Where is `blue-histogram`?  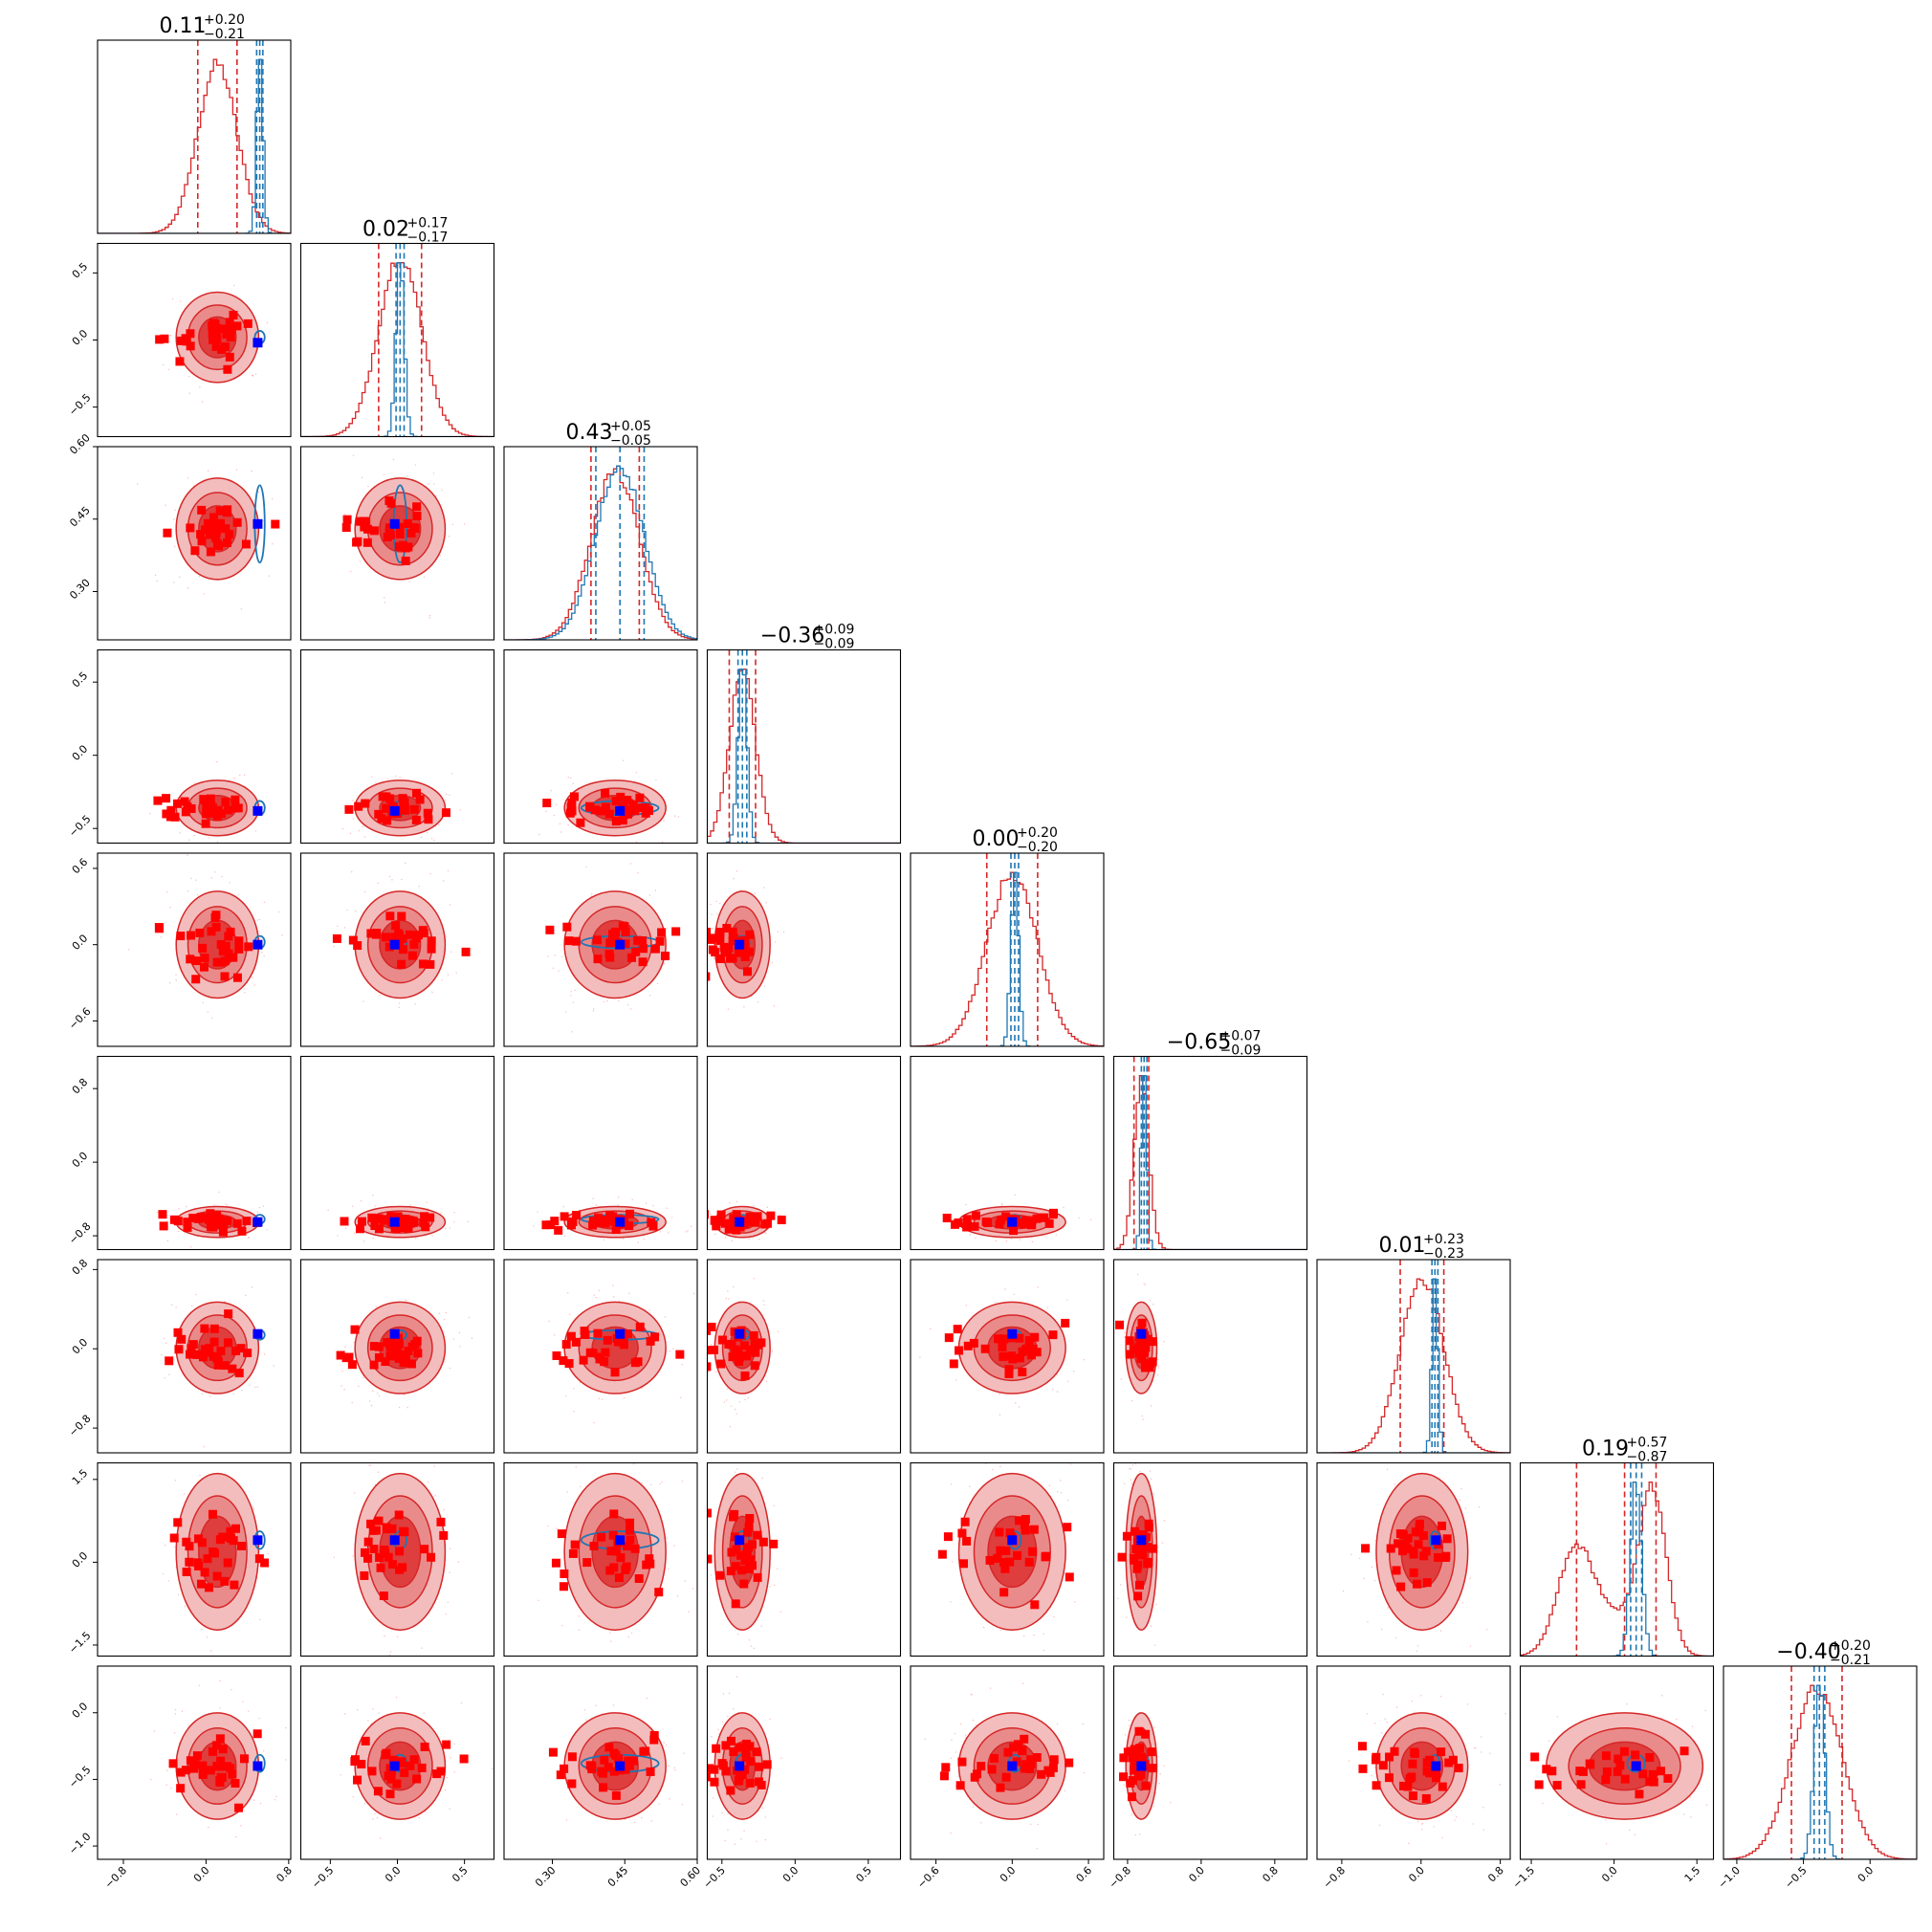 blue-histogram is located at coordinates (1210, 1162).